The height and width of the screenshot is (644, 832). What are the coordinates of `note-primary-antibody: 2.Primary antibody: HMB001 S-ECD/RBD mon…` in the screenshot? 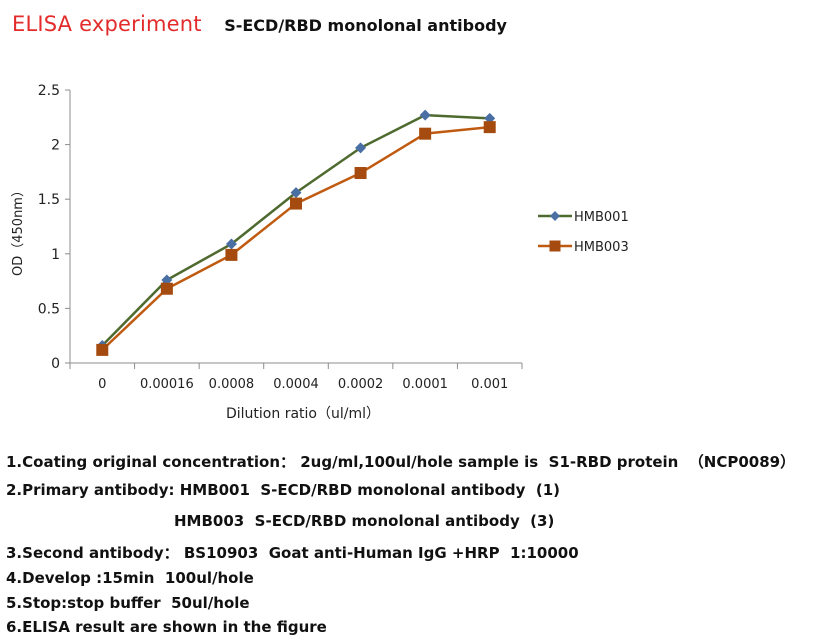 It's located at (283, 490).